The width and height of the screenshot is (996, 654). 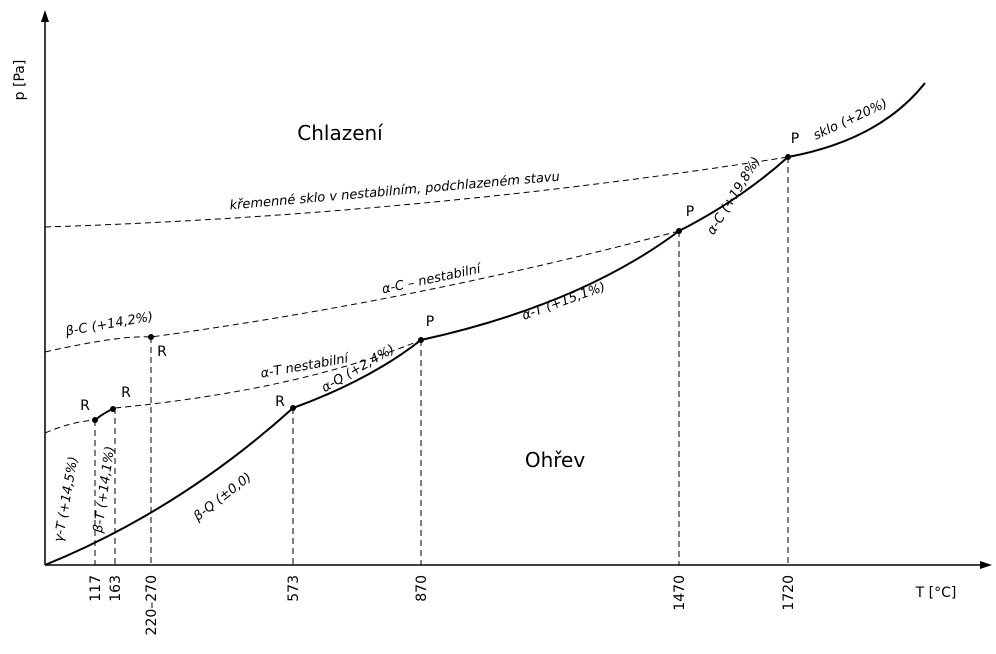 I want to click on region-label: Ohřev, so click(x=555, y=460).